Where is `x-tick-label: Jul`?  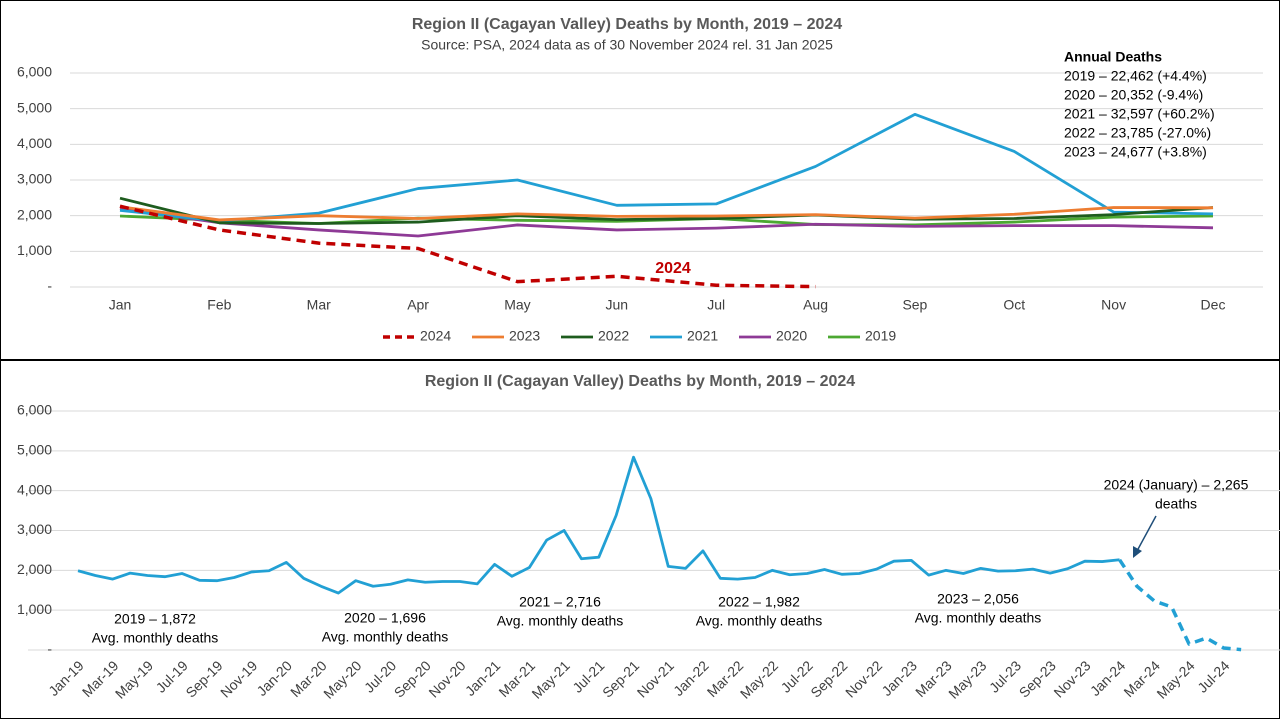 x-tick-label: Jul is located at coordinates (716, 305).